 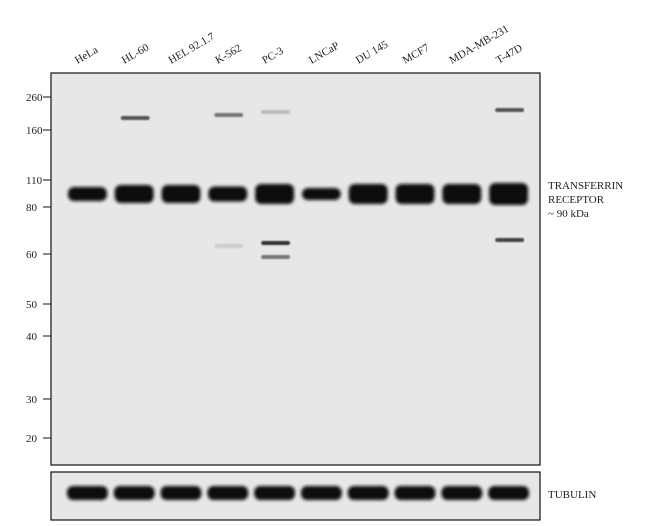 I want to click on lane-label: MCF7, so click(x=416, y=54).